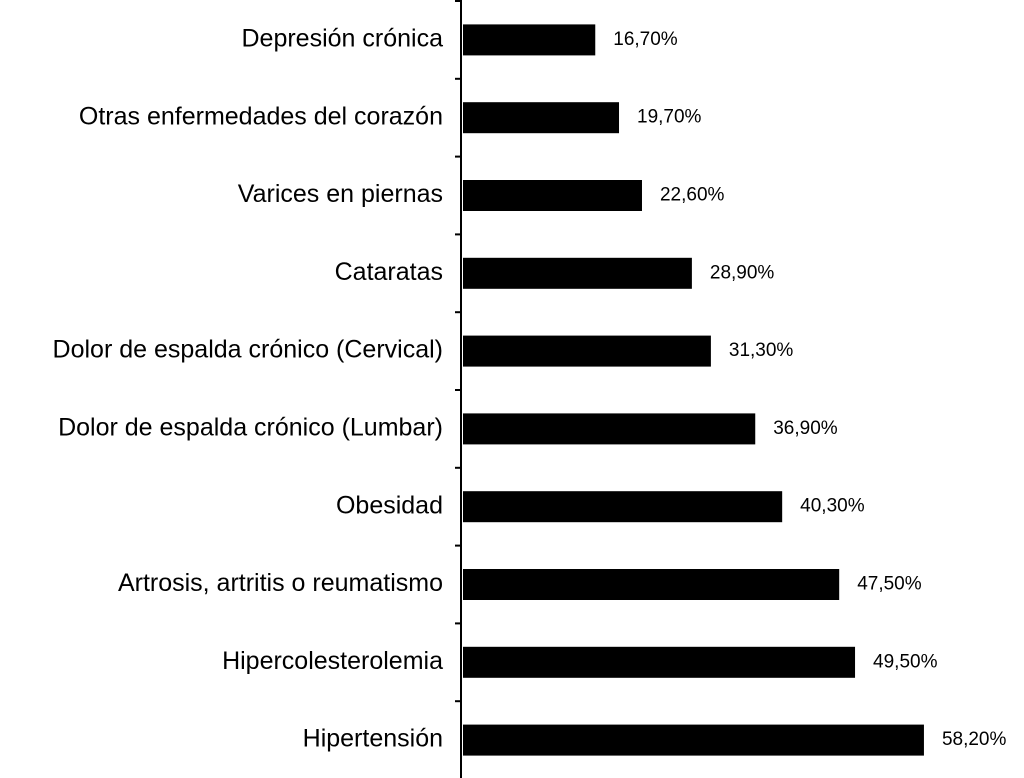  What do you see at coordinates (280, 583) in the screenshot?
I see `y-tick-label: Artrosis, artritis o reumatismo` at bounding box center [280, 583].